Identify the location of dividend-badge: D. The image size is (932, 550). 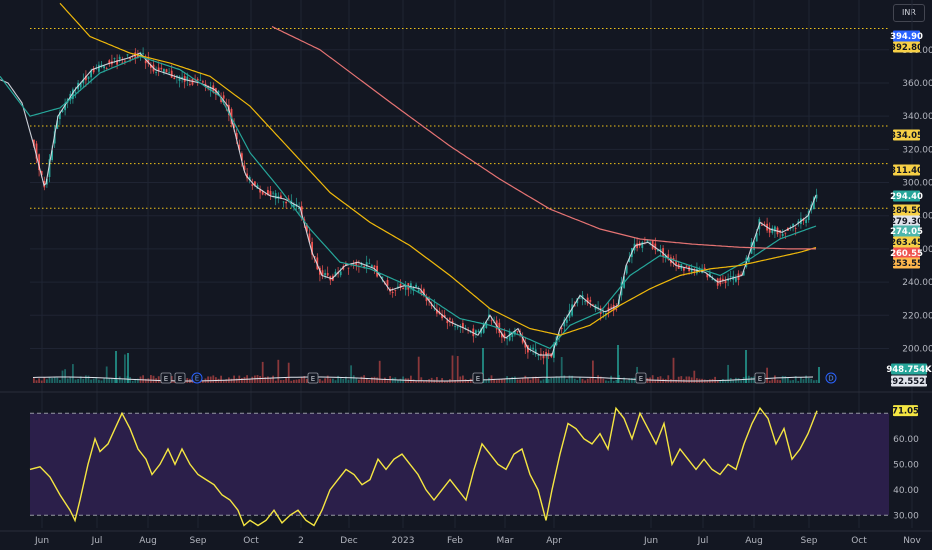
(831, 378).